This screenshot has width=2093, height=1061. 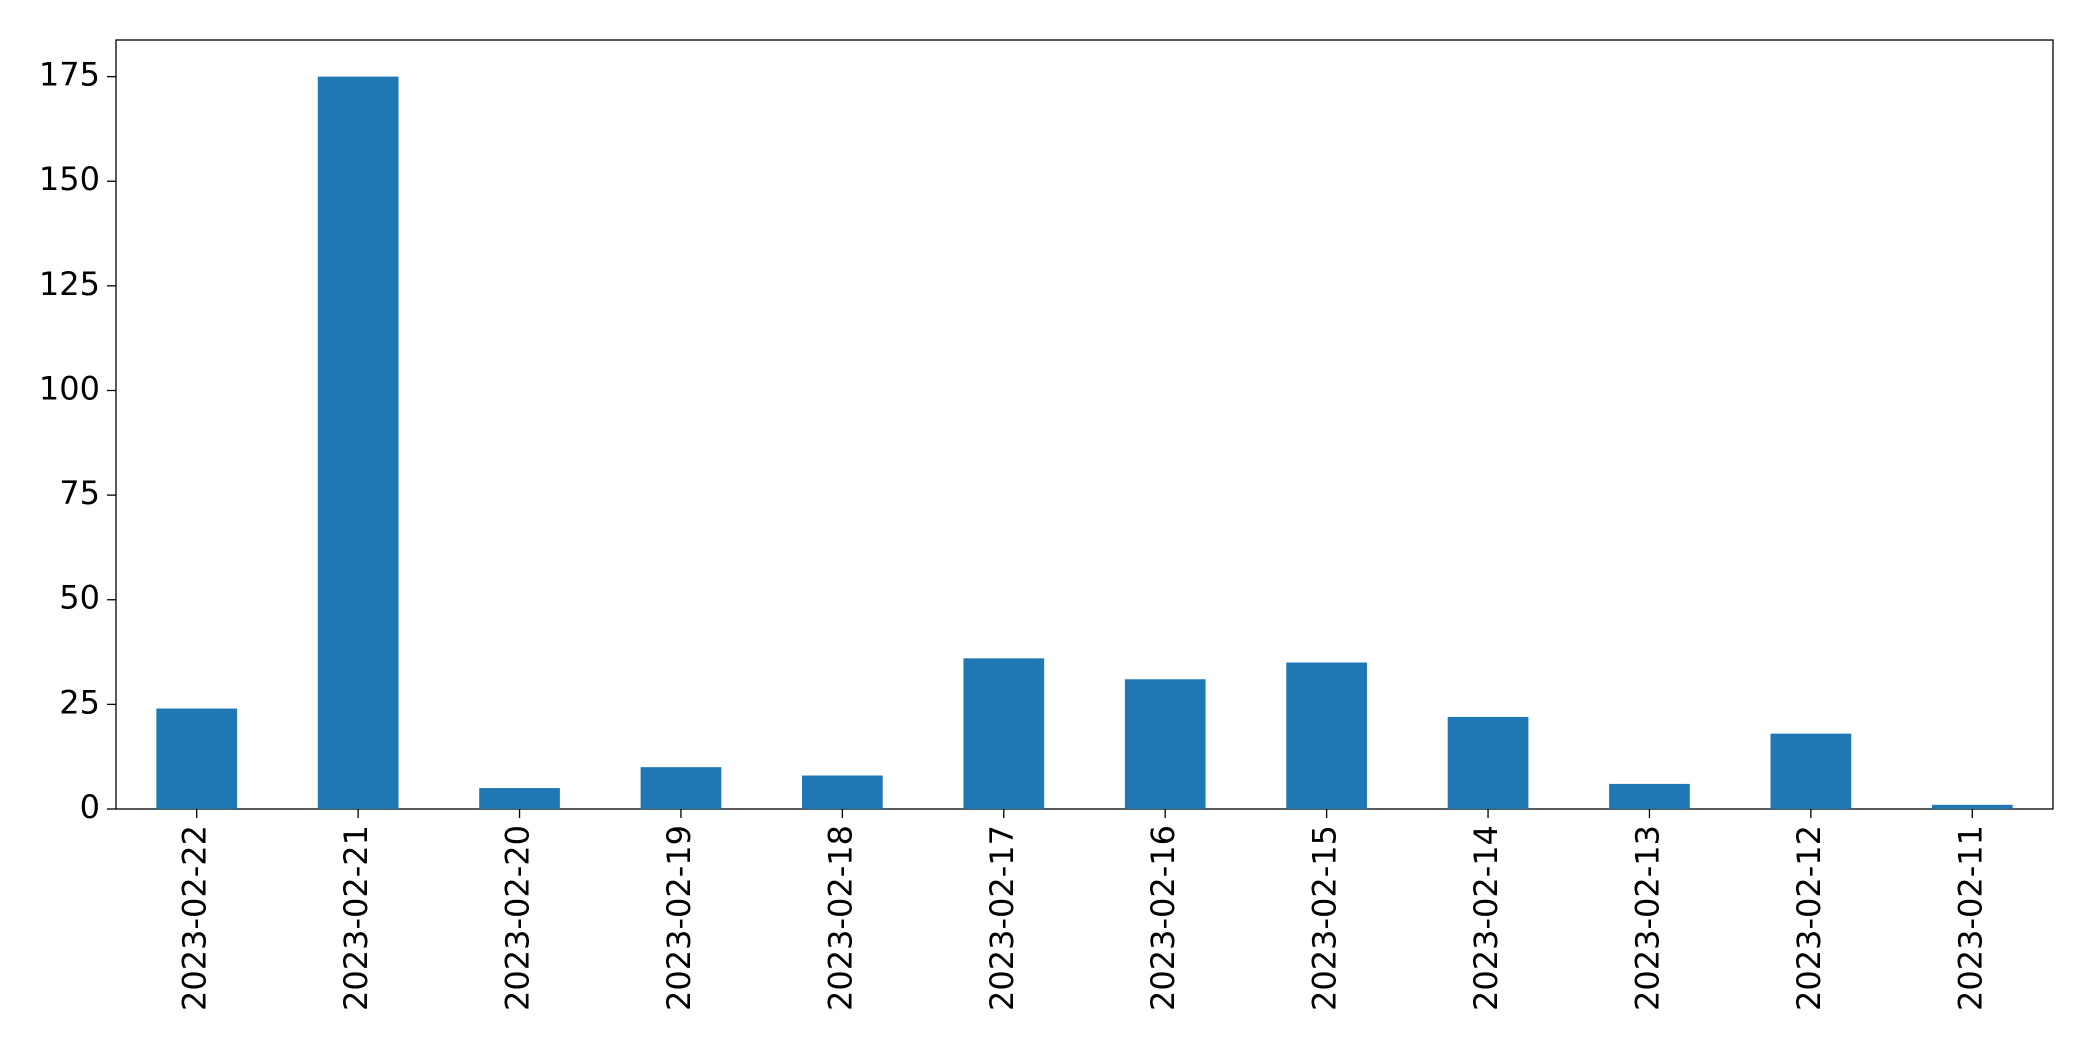 I want to click on y-tick-label: 25, so click(x=79, y=702).